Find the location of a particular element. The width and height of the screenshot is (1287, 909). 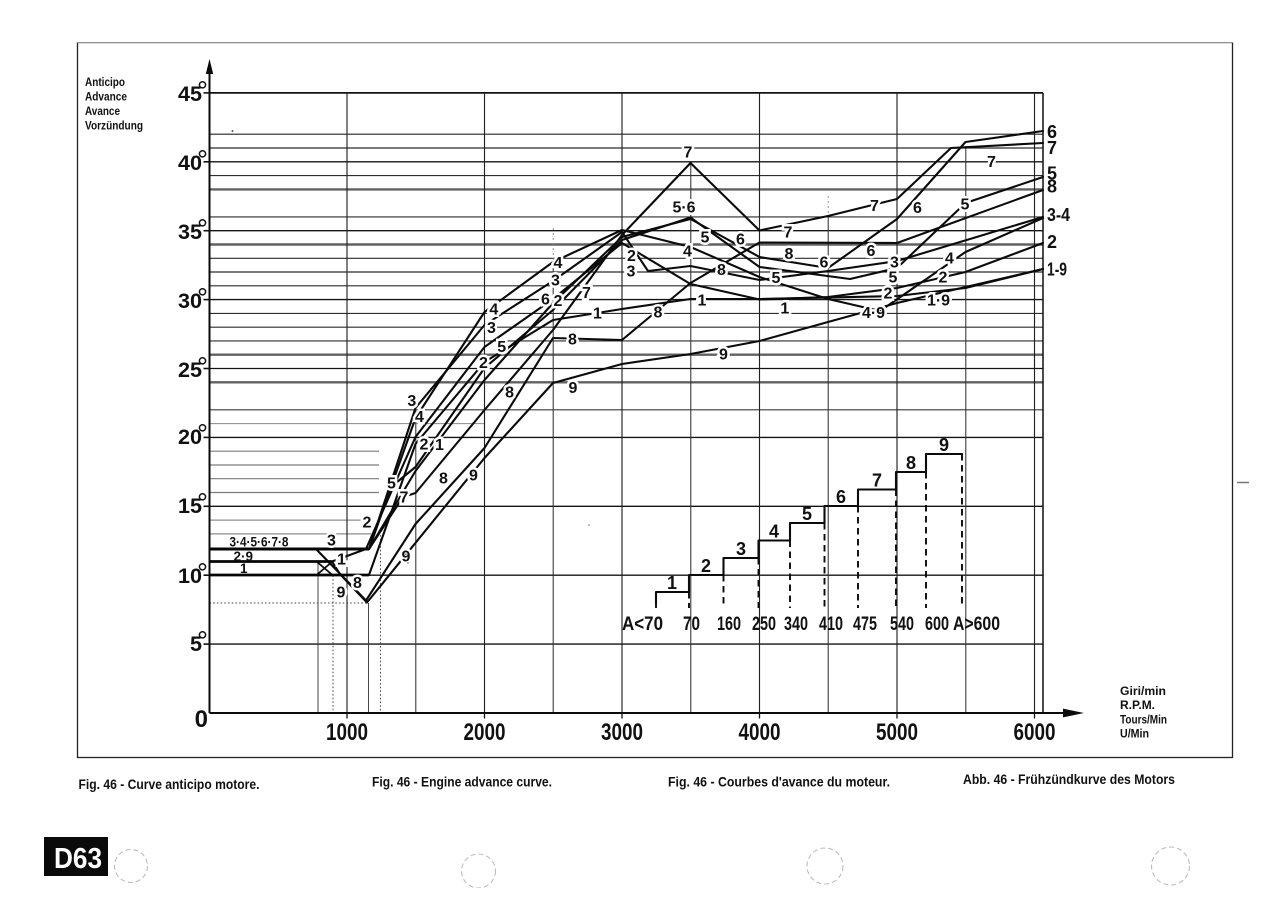

svg-text: 600 is located at coordinates (937, 624).